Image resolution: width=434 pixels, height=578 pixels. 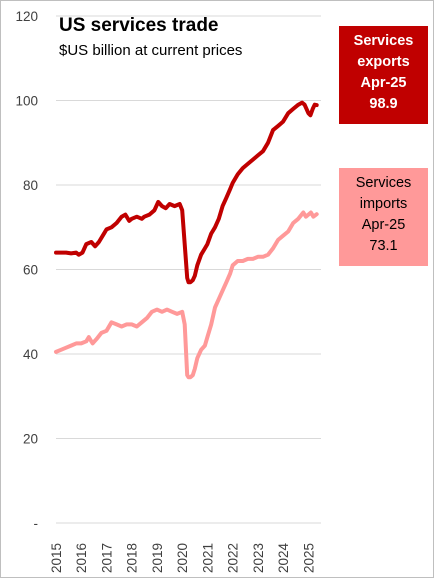 What do you see at coordinates (30, 354) in the screenshot?
I see `y-tick-label: 40` at bounding box center [30, 354].